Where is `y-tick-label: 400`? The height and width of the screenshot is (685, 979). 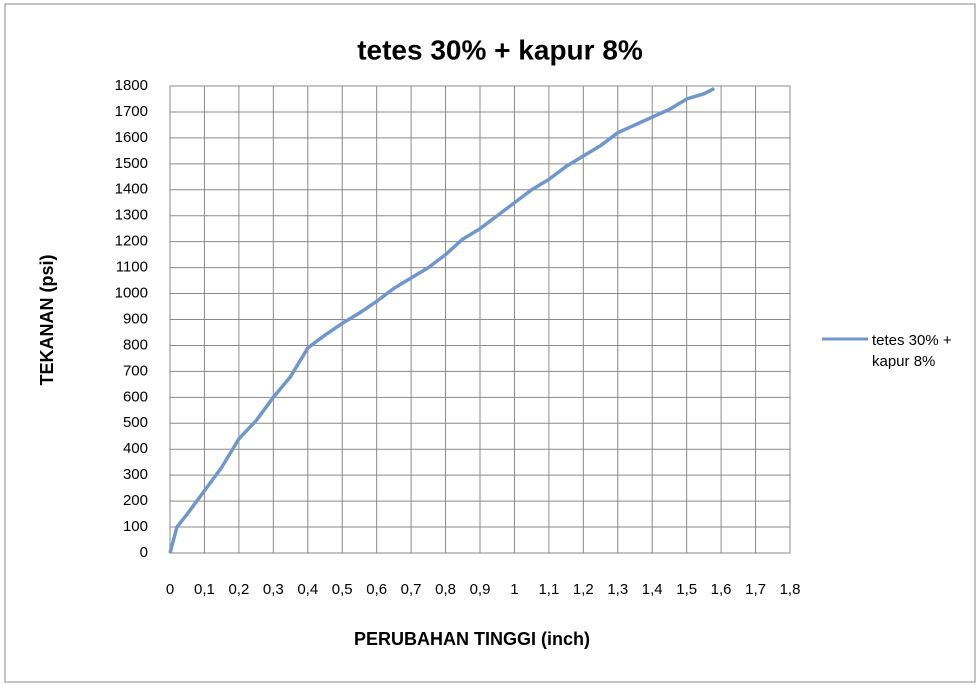
y-tick-label: 400 is located at coordinates (135, 448).